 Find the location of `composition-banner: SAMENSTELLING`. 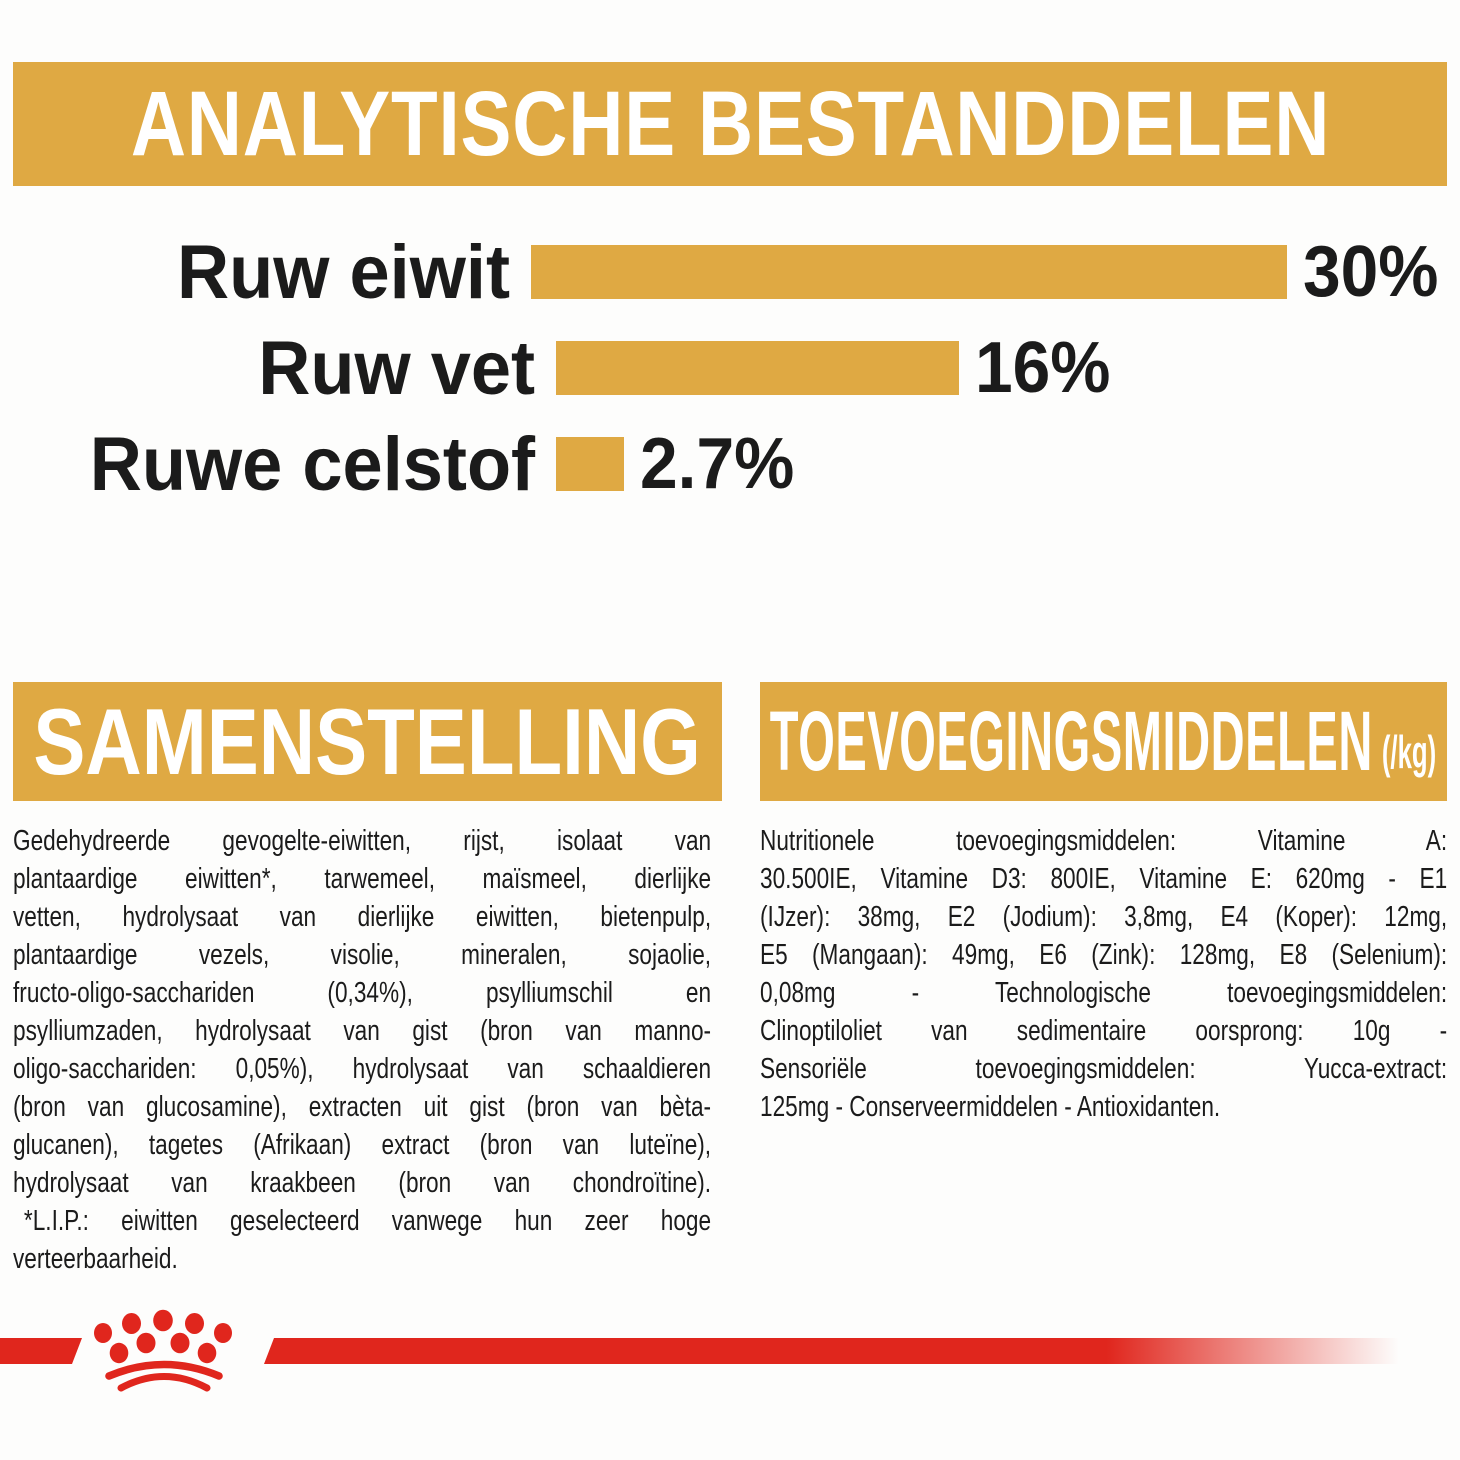

composition-banner: SAMENSTELLING is located at coordinates (367, 741).